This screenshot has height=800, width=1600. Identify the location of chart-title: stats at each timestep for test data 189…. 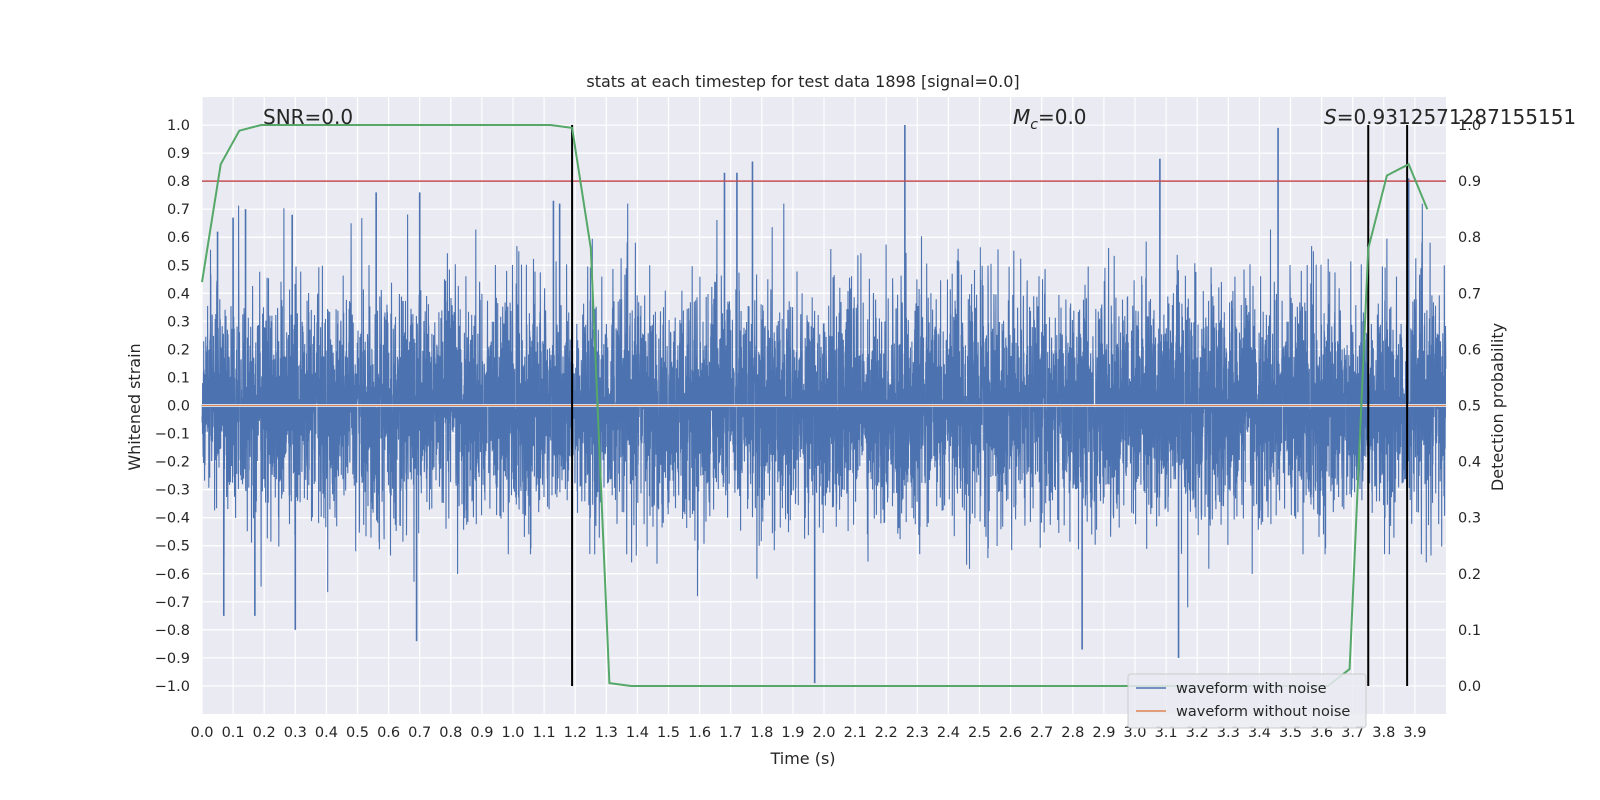
(802, 81).